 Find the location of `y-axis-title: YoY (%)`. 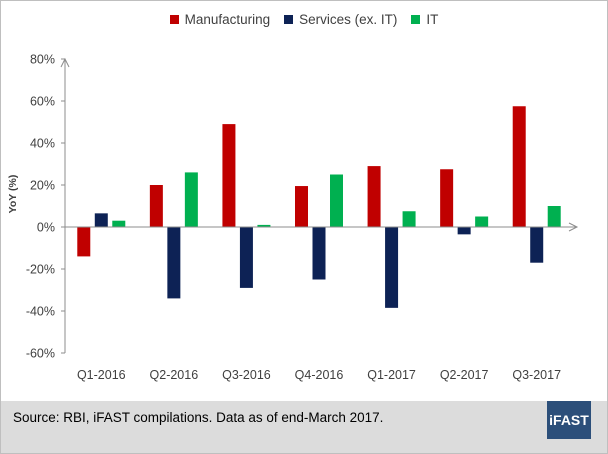

y-axis-title: YoY (%) is located at coordinates (13, 194).